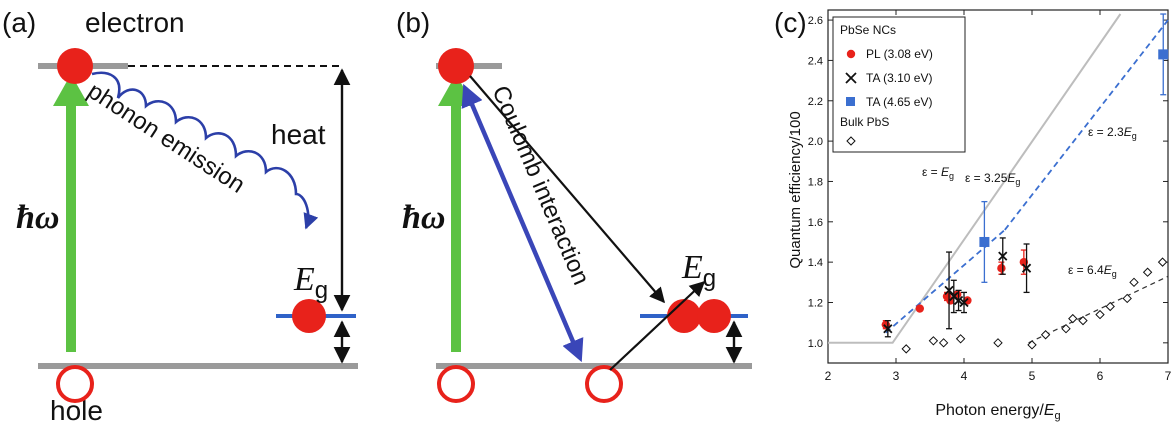  Describe the element at coordinates (790, 22) in the screenshot. I see `panel-c-tag: (c)` at that location.